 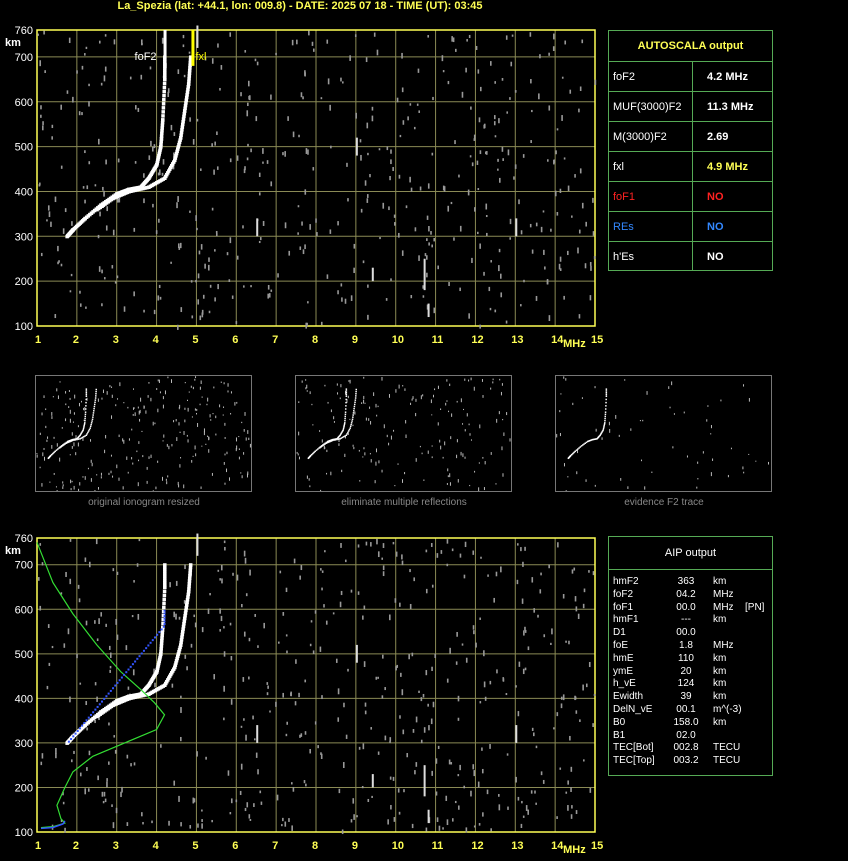 What do you see at coordinates (24, 103) in the screenshot?
I see `y-tick-label: 600` at bounding box center [24, 103].